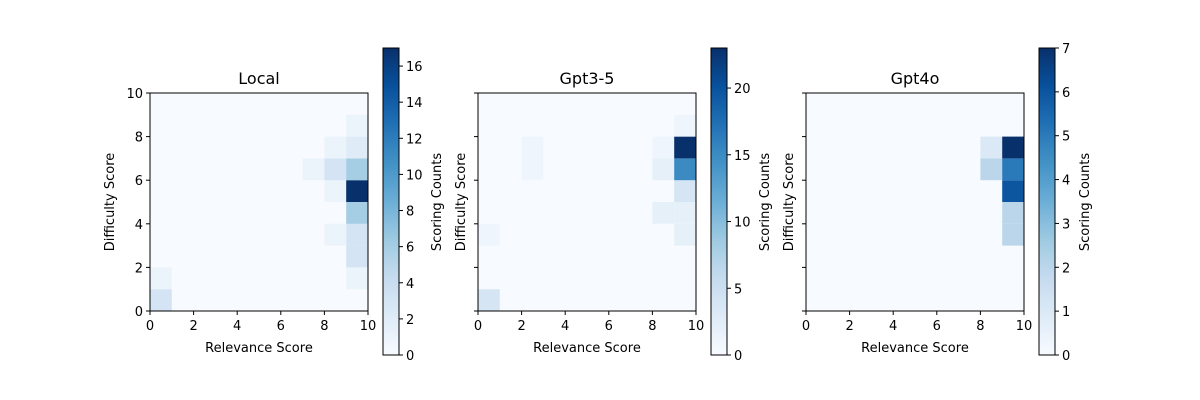 The height and width of the screenshot is (400, 1200). I want to click on y-tick-label: 8, so click(139, 138).